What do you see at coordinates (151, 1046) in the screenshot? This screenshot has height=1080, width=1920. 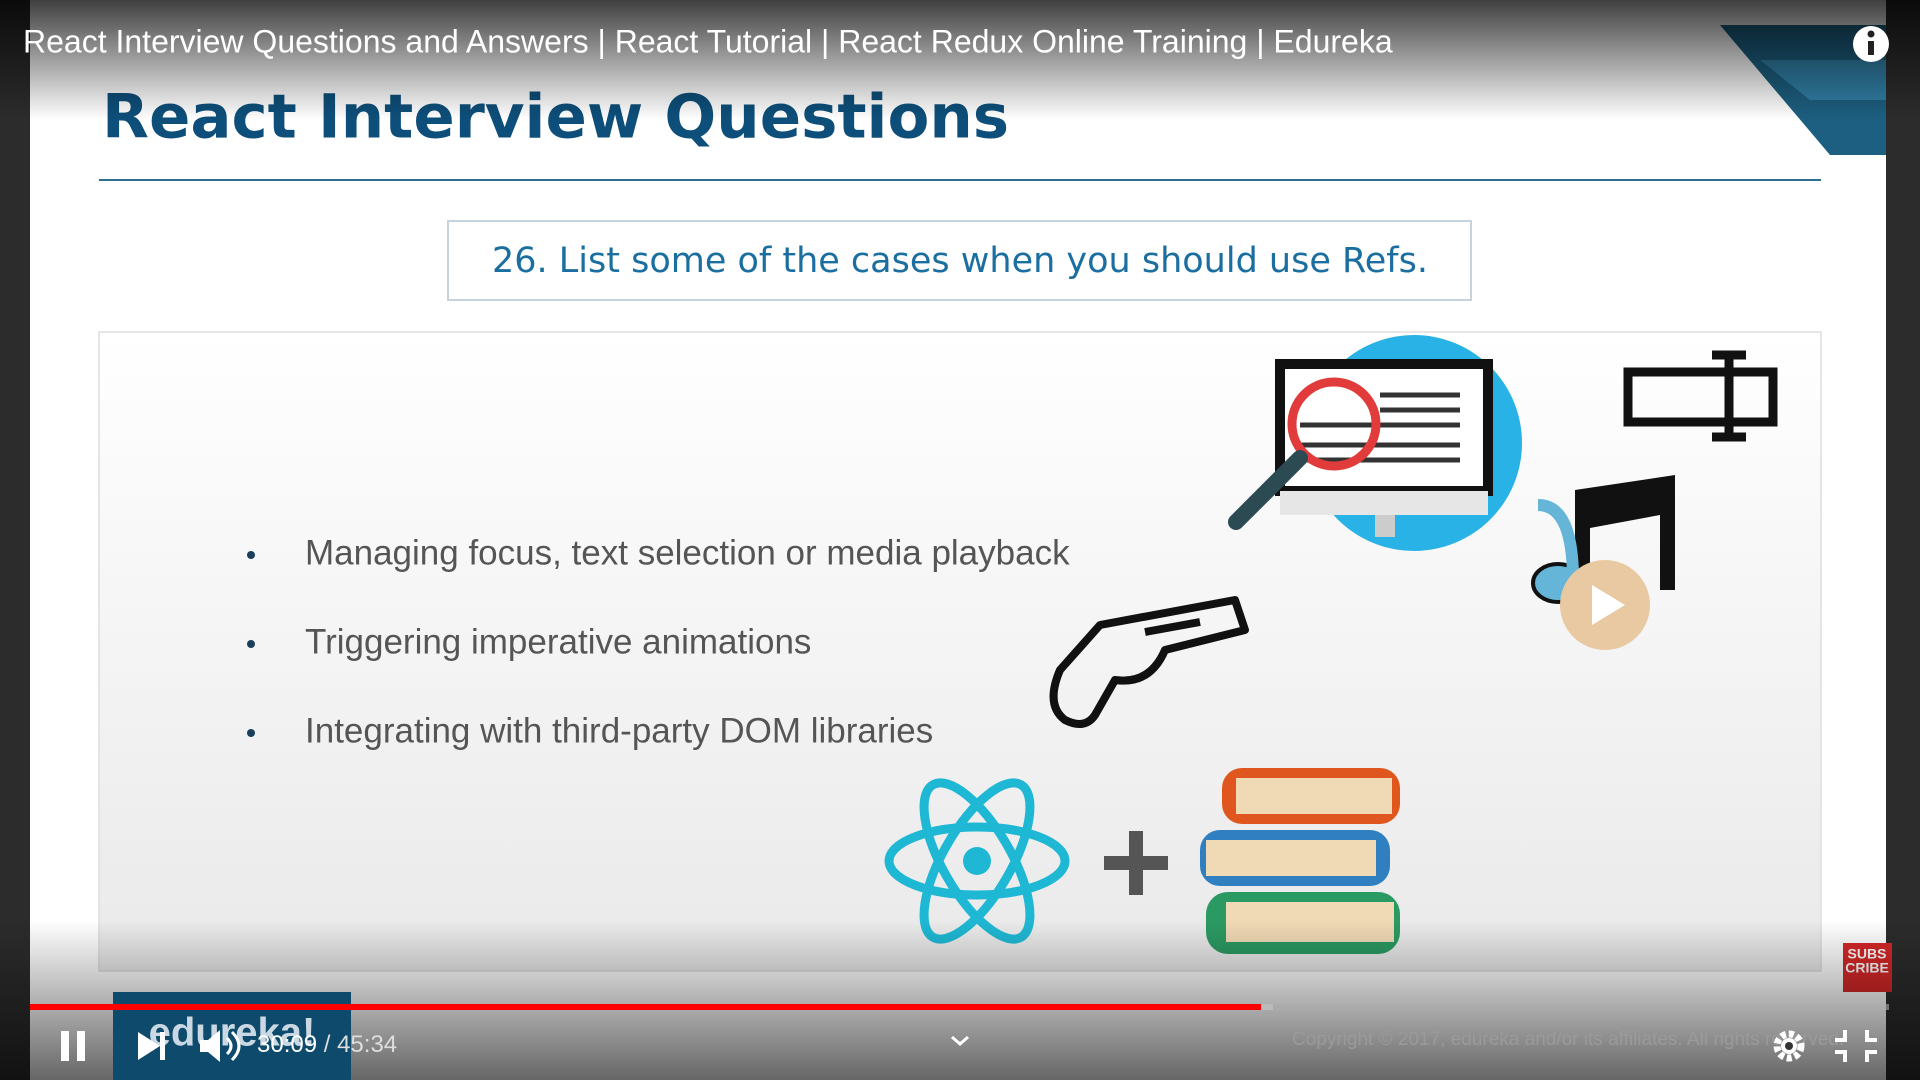 I see `next-button` at bounding box center [151, 1046].